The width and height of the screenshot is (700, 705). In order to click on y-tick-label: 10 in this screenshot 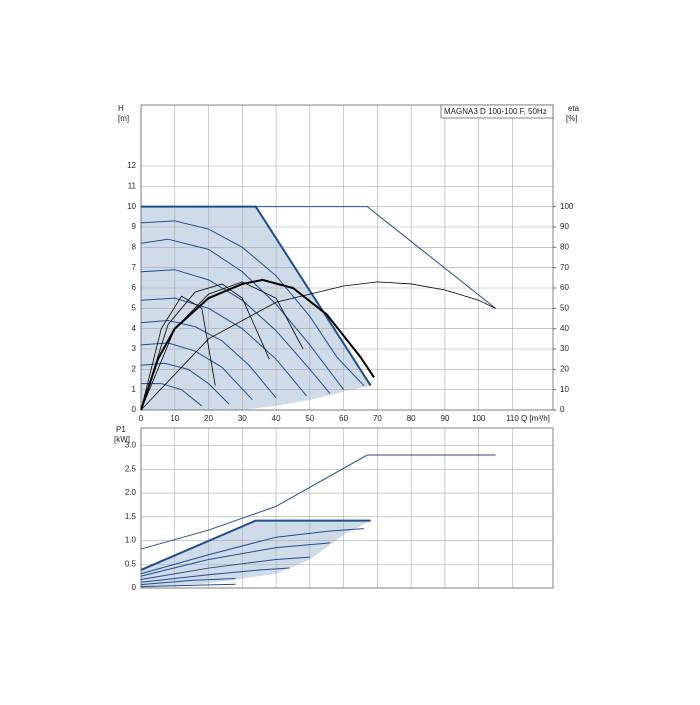, I will do `click(131, 206)`.